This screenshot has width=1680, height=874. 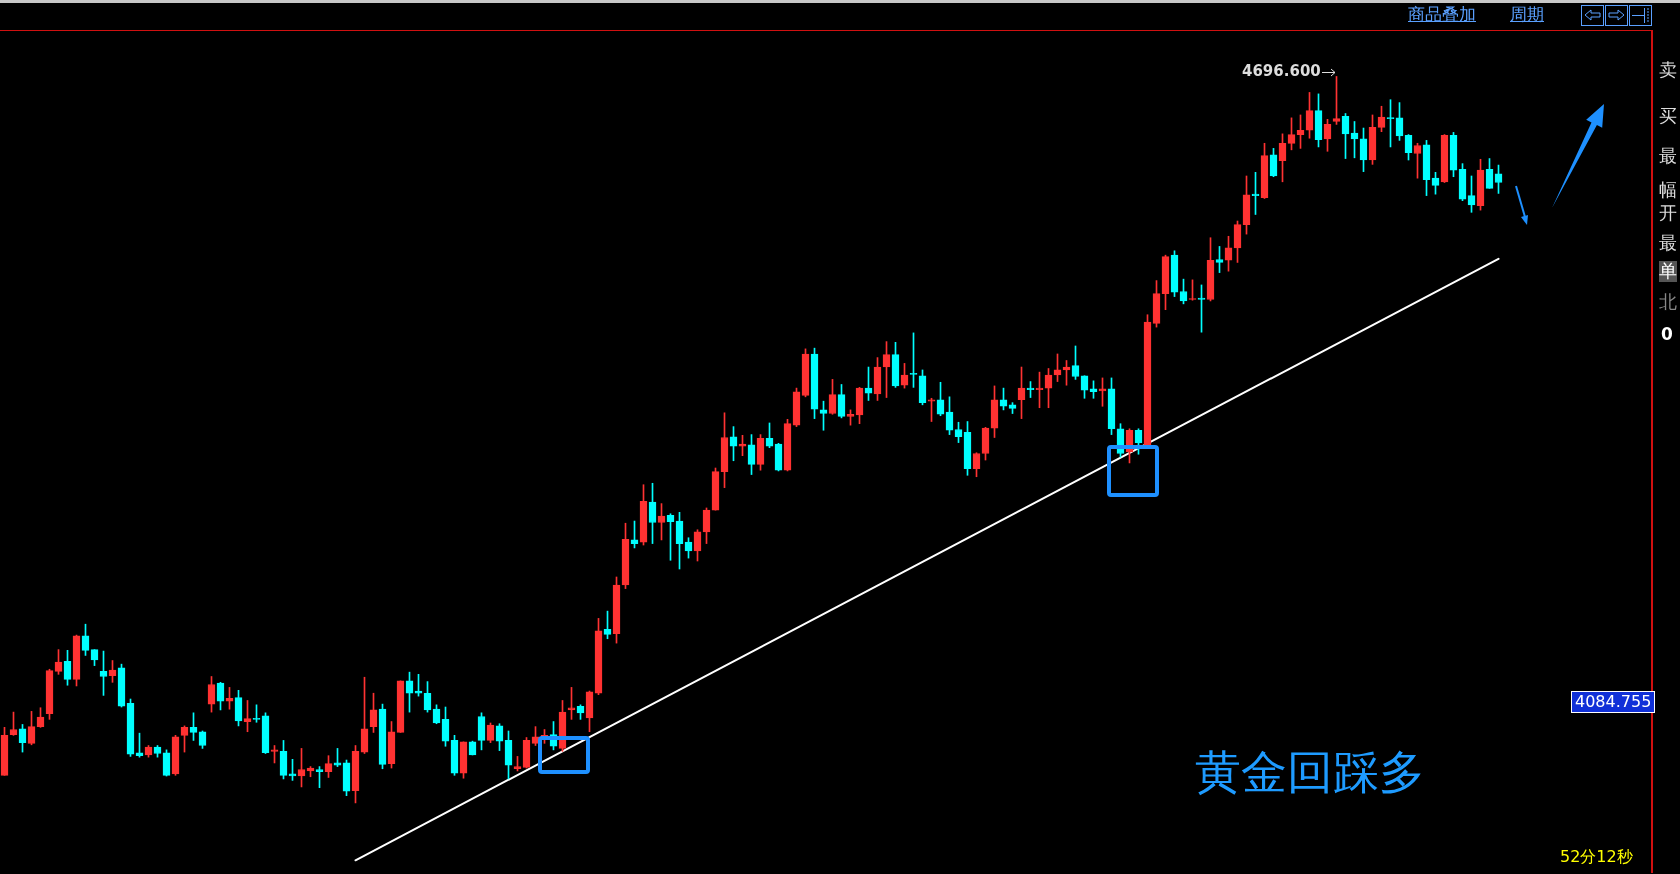 What do you see at coordinates (1668, 190) in the screenshot?
I see `text: 幅` at bounding box center [1668, 190].